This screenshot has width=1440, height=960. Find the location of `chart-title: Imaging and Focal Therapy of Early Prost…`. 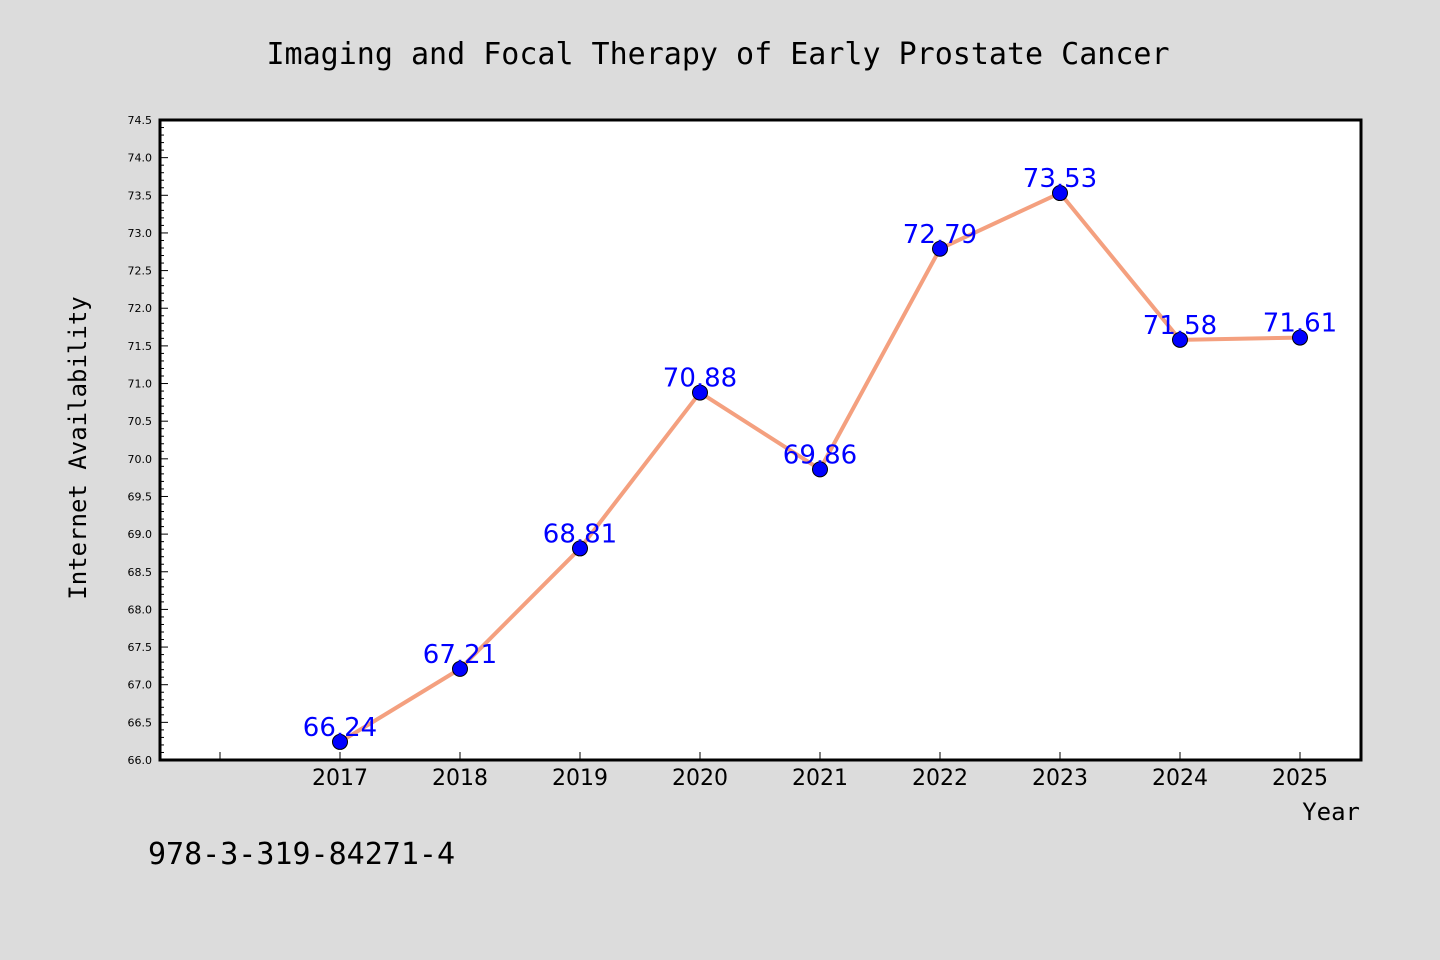

chart-title: Imaging and Focal Therapy of Early Prost… is located at coordinates (717, 54).